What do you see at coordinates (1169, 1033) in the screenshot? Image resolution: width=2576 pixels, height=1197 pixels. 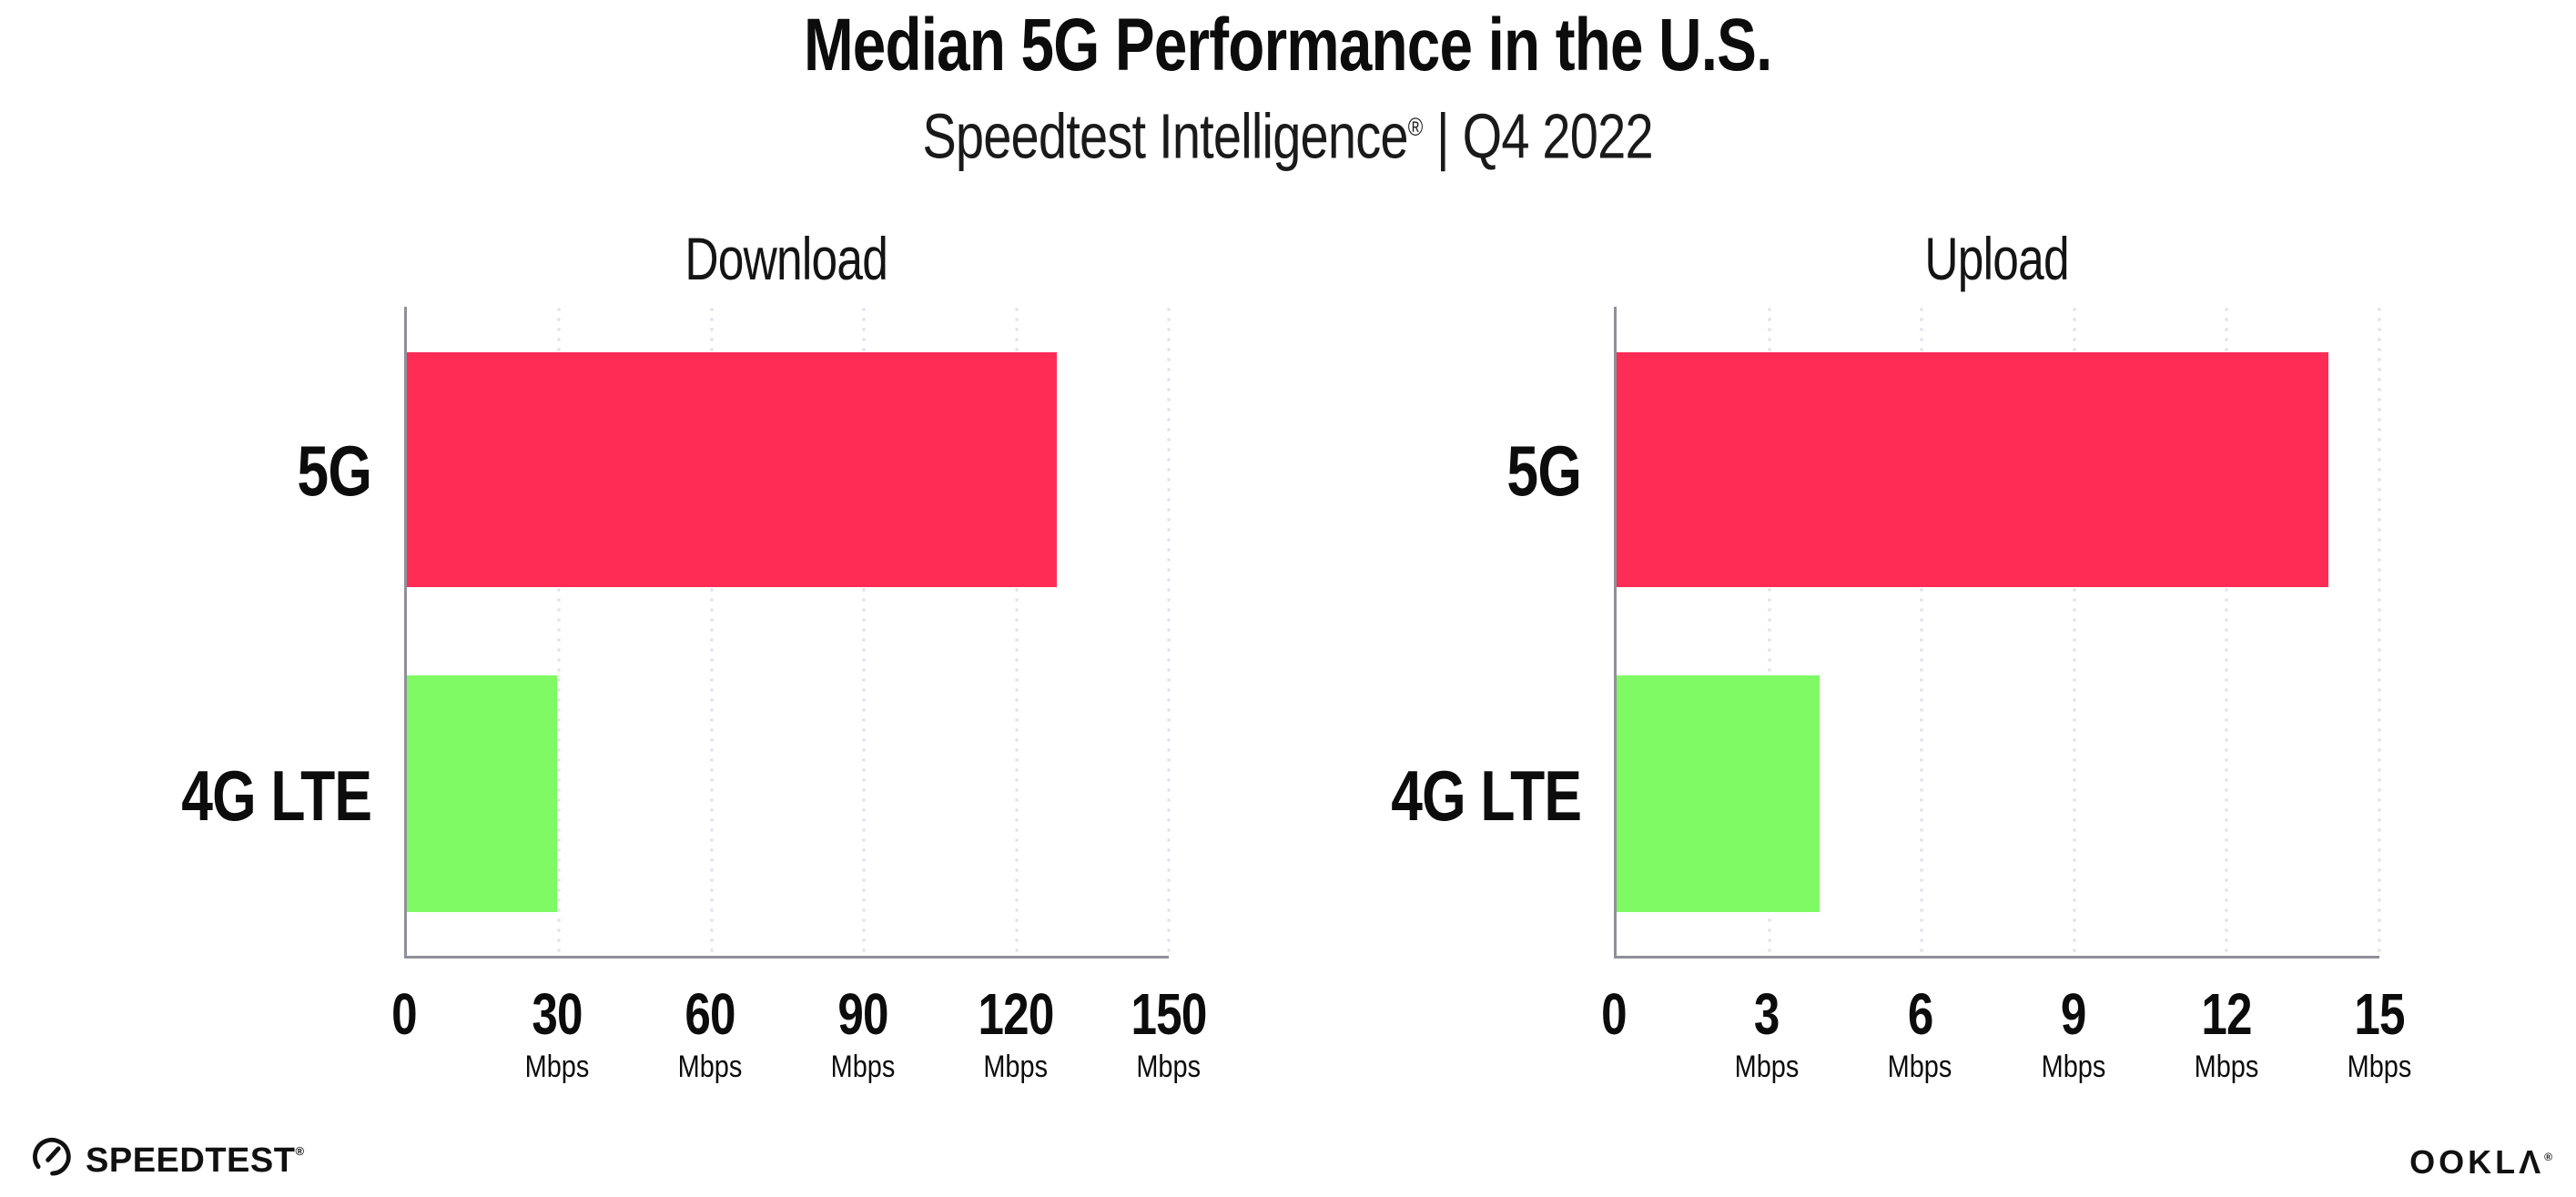 I see `tick-150: 150 Mbps` at bounding box center [1169, 1033].